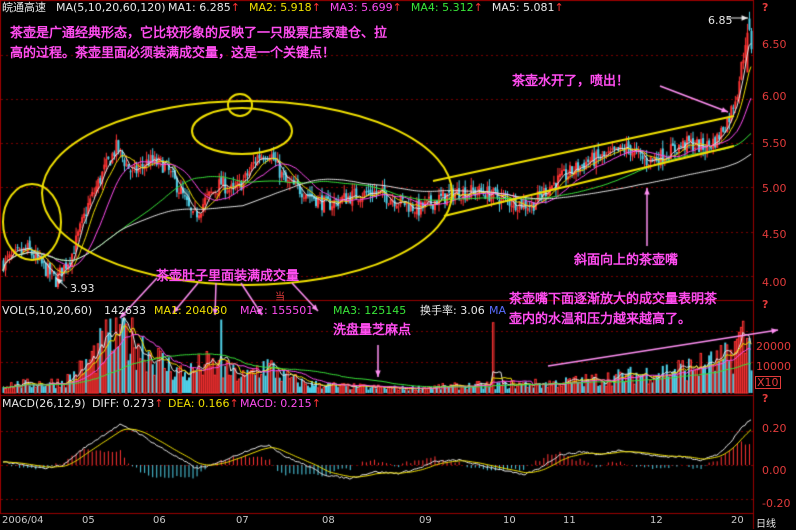  I want to click on x-tick-label: 12, so click(656, 520).